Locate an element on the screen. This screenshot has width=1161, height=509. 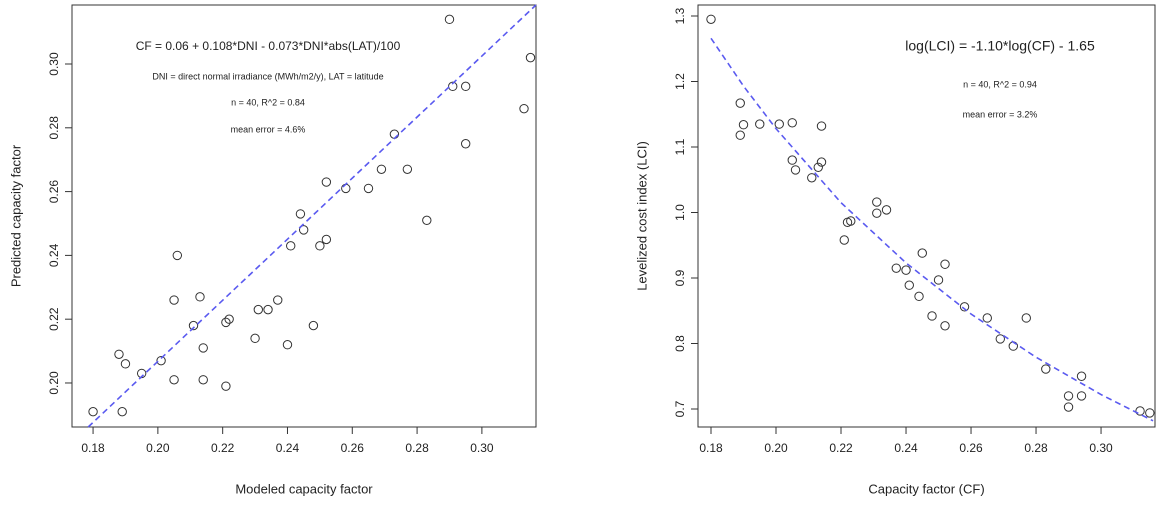
x-axis-label: Capacity factor (CF) is located at coordinates (926, 488).